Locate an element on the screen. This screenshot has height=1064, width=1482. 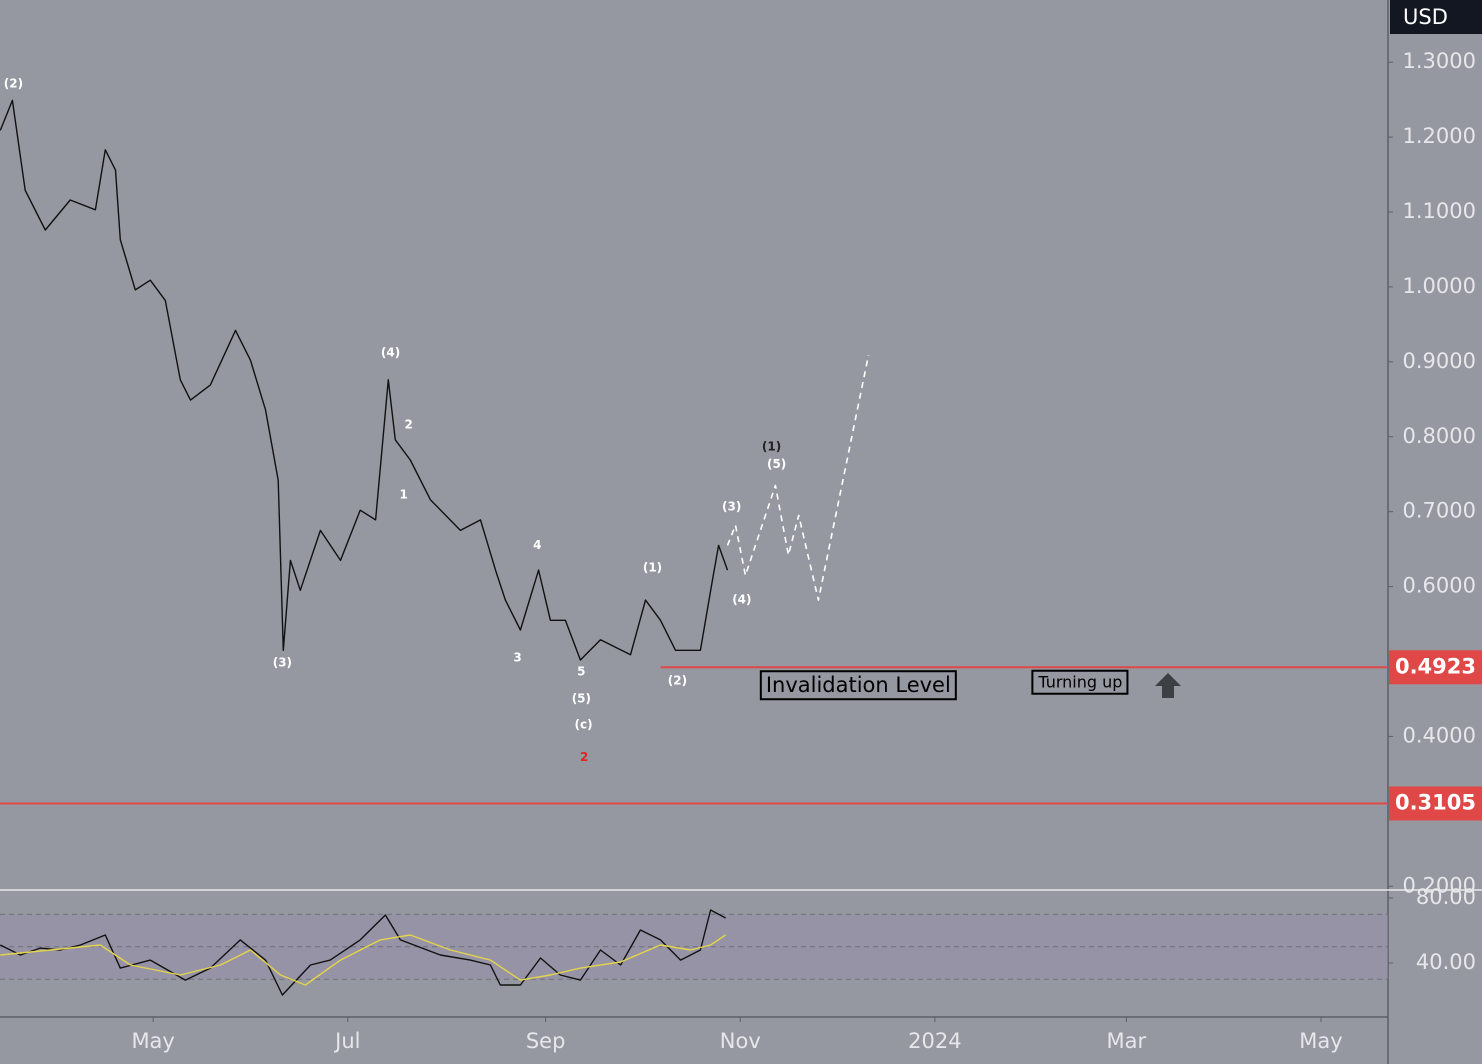
box-label: Turning up is located at coordinates (1079, 682).